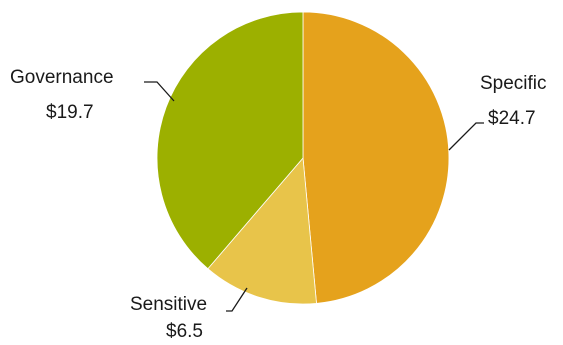 This screenshot has width=563, height=345. Describe the element at coordinates (512, 118) in the screenshot. I see `specific-value-label: $24.7` at that location.